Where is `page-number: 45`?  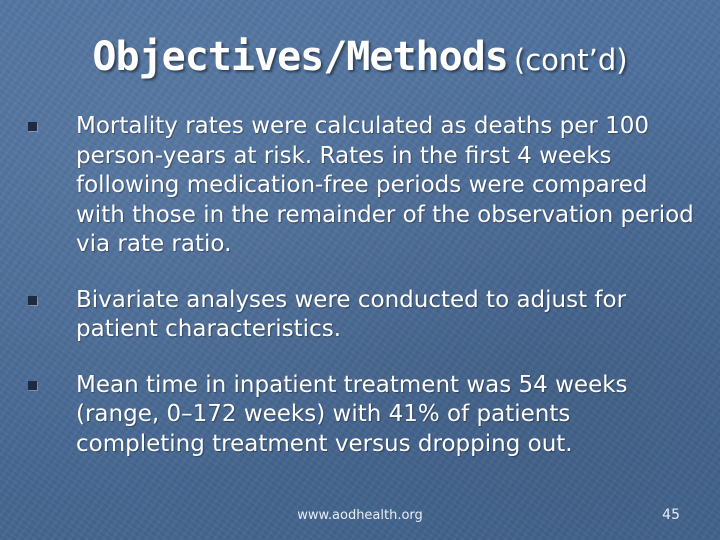
page-number: 45 is located at coordinates (671, 515).